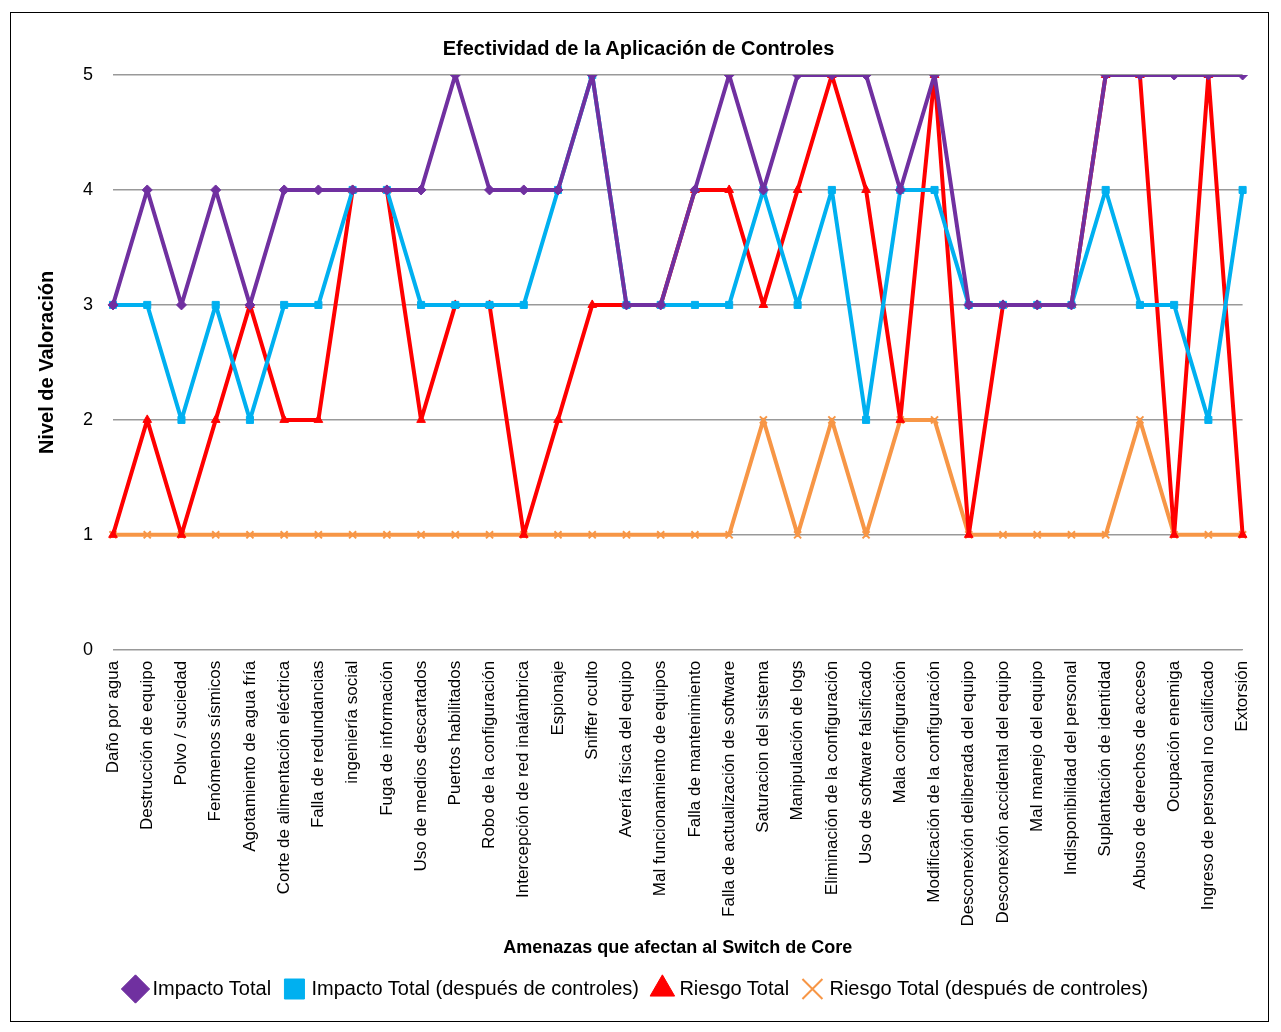 Image resolution: width=1281 pixels, height=1032 pixels. What do you see at coordinates (1242, 696) in the screenshot?
I see `x-tick-label: Extorsión` at bounding box center [1242, 696].